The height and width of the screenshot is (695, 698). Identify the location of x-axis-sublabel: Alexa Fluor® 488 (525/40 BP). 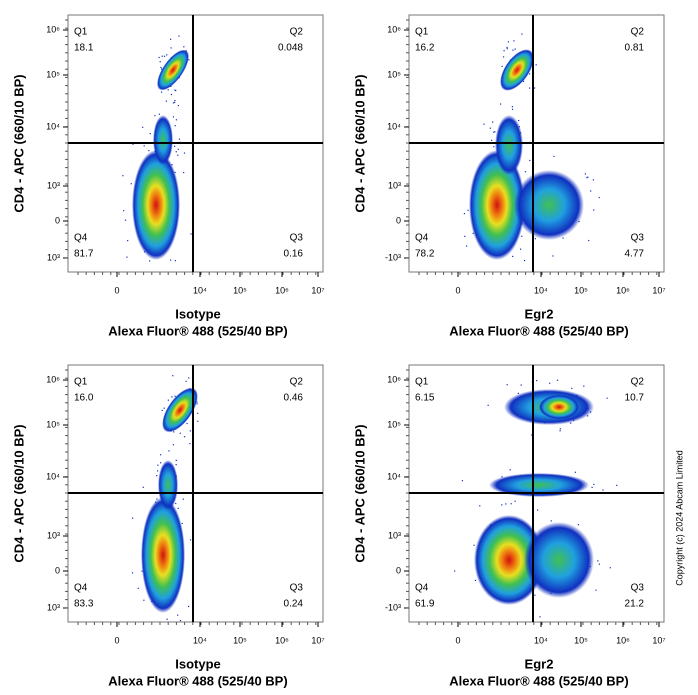
(197, 330).